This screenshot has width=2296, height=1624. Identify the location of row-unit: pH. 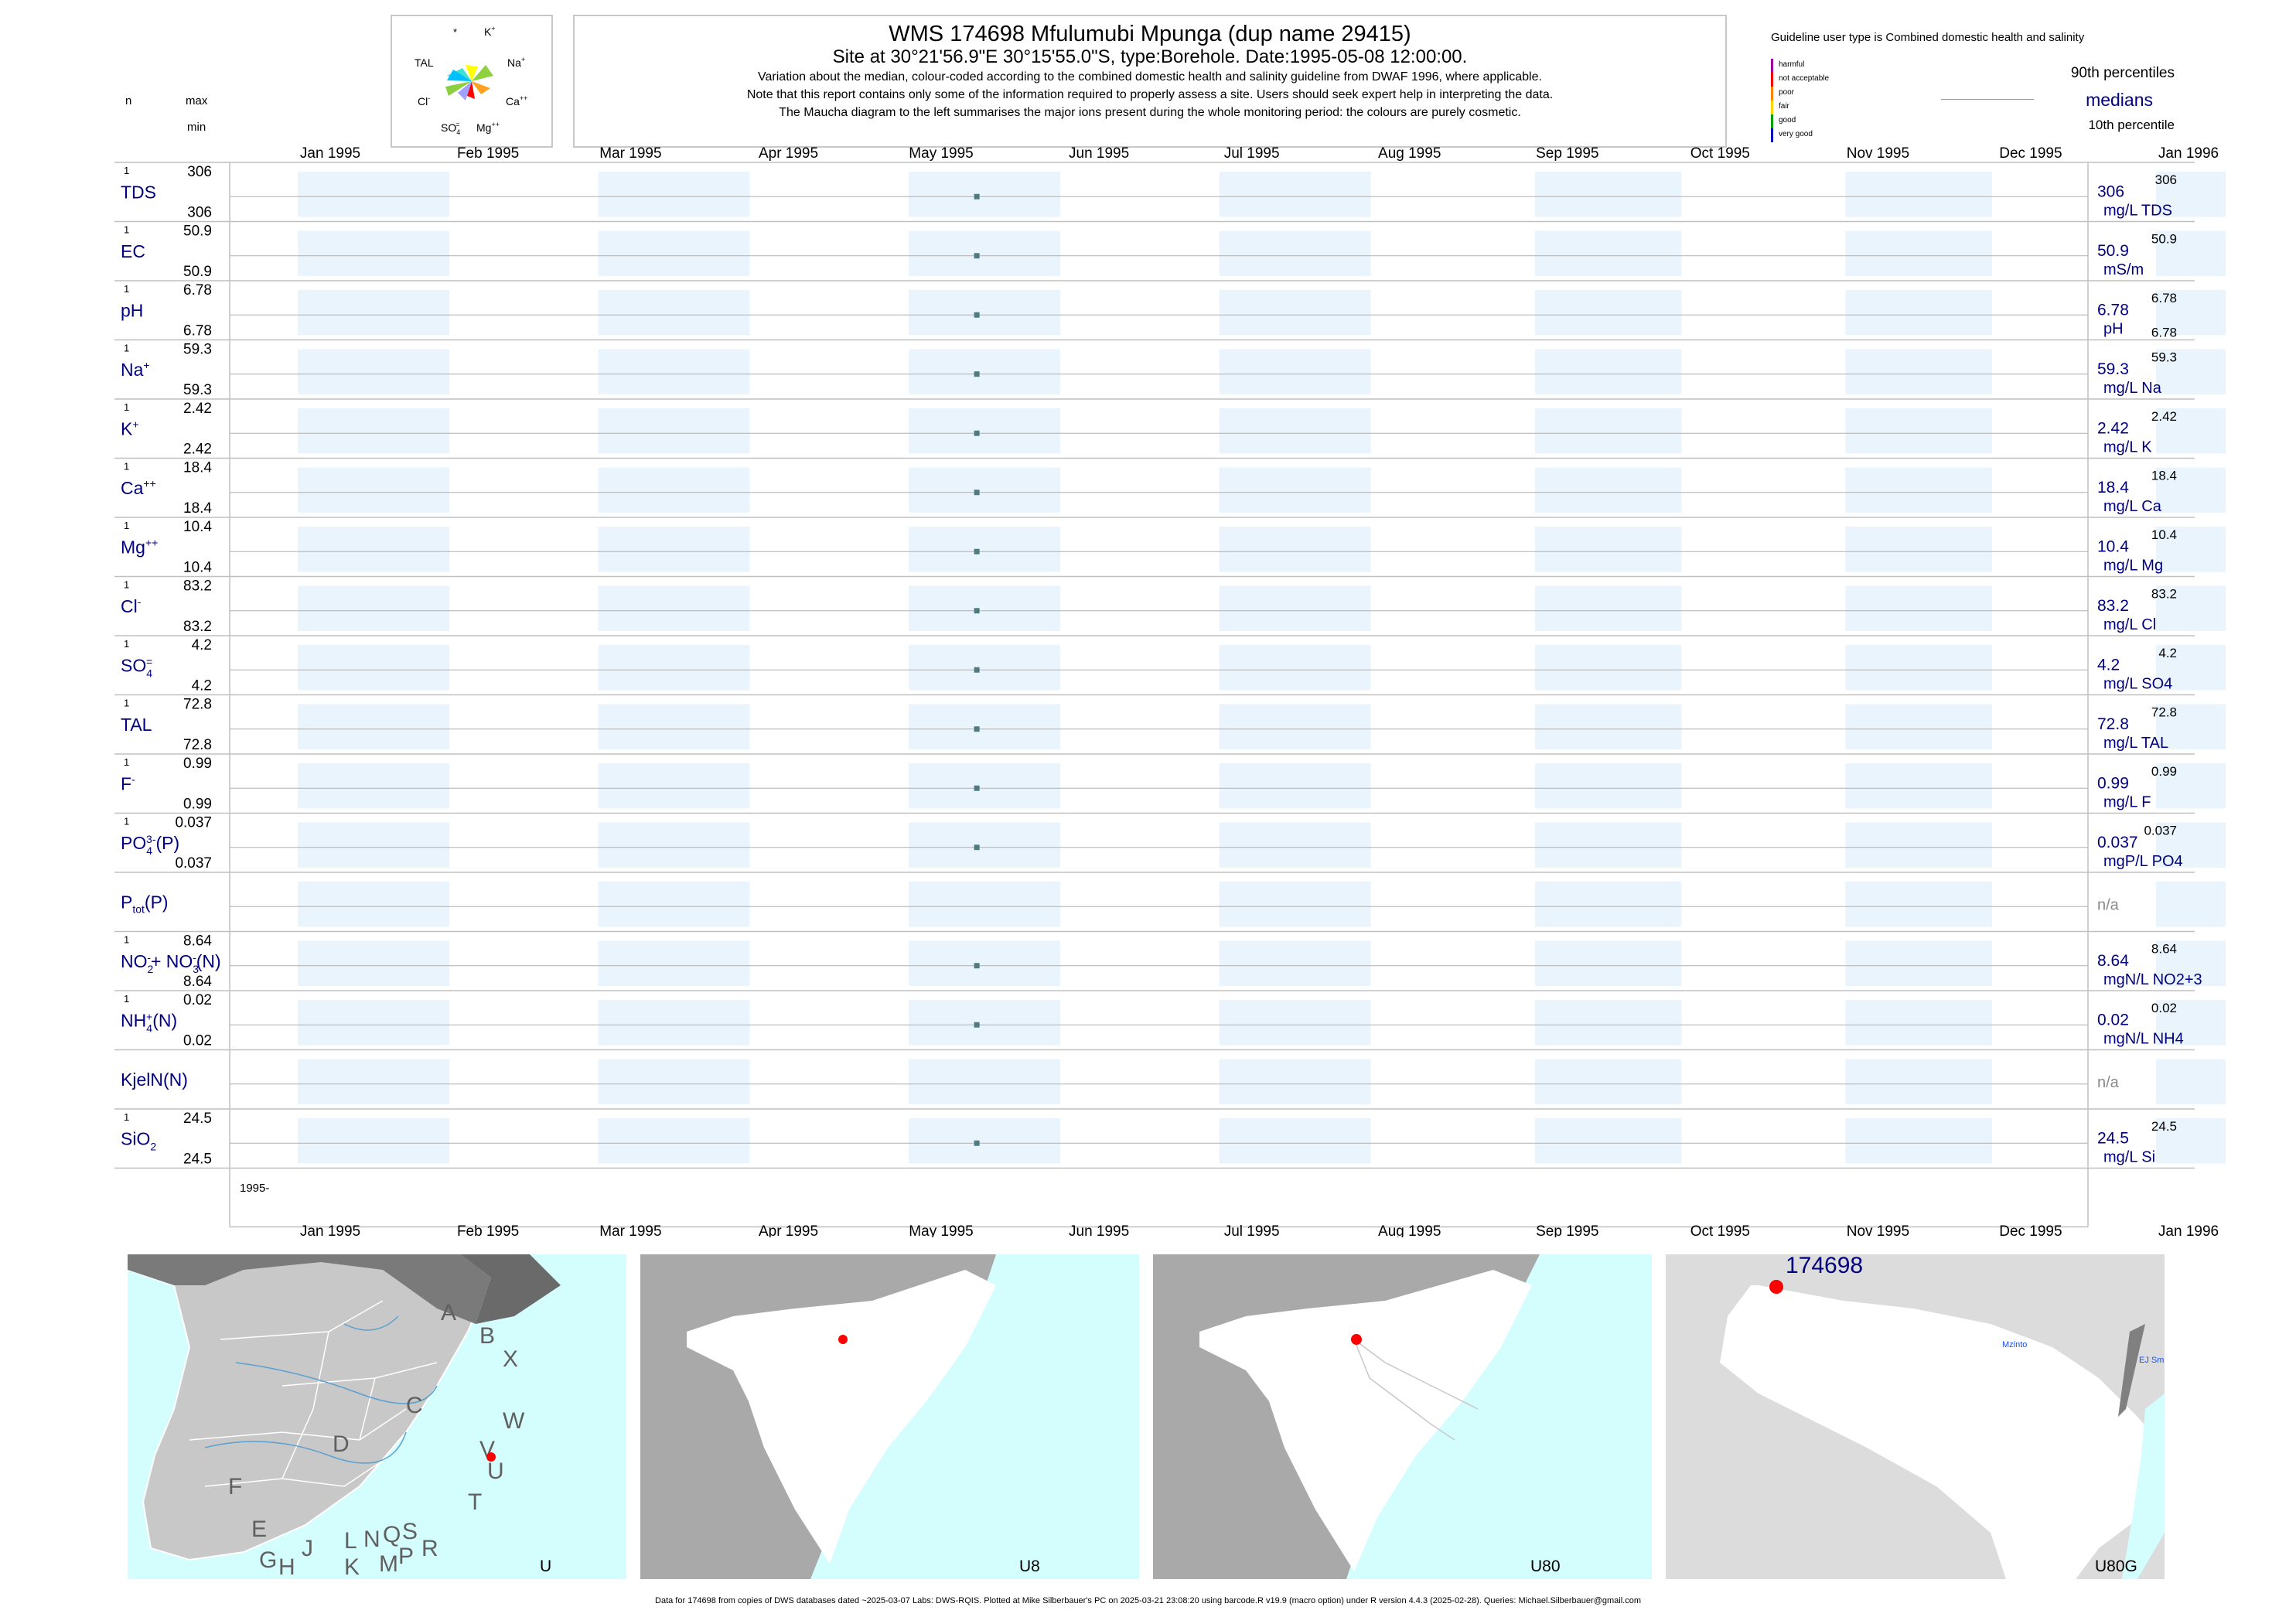
(2113, 328).